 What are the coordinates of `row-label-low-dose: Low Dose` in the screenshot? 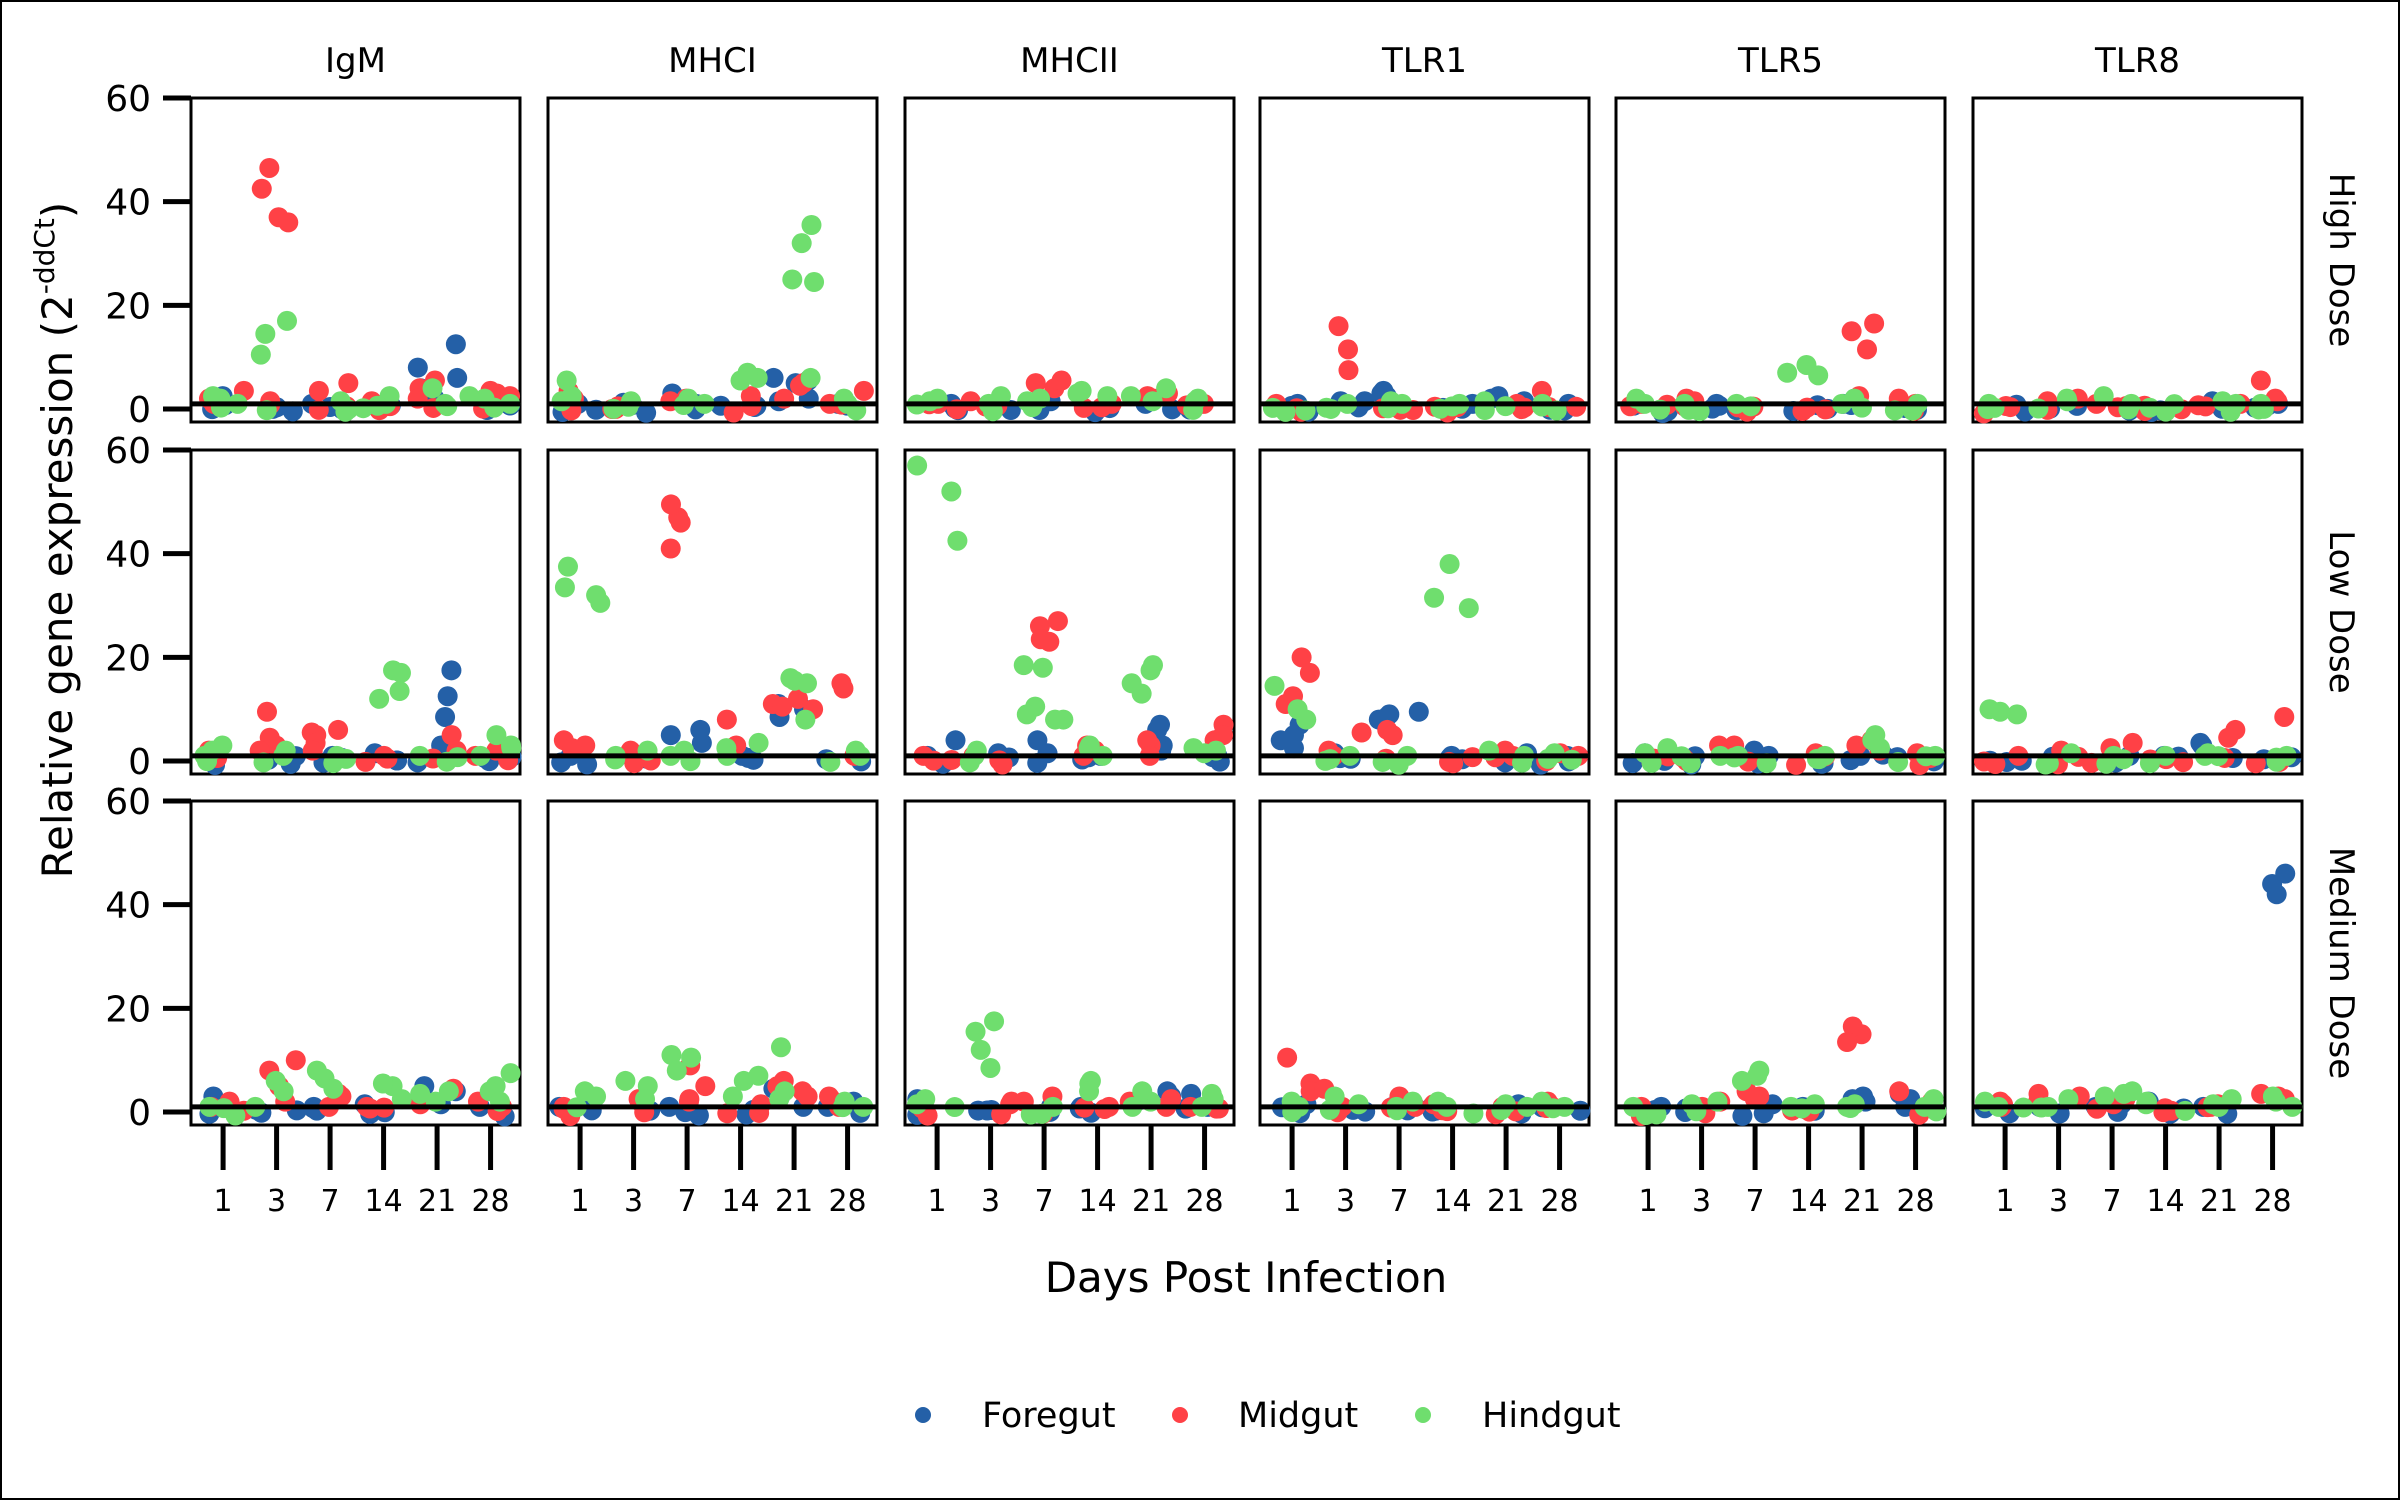 It's located at (2341, 611).